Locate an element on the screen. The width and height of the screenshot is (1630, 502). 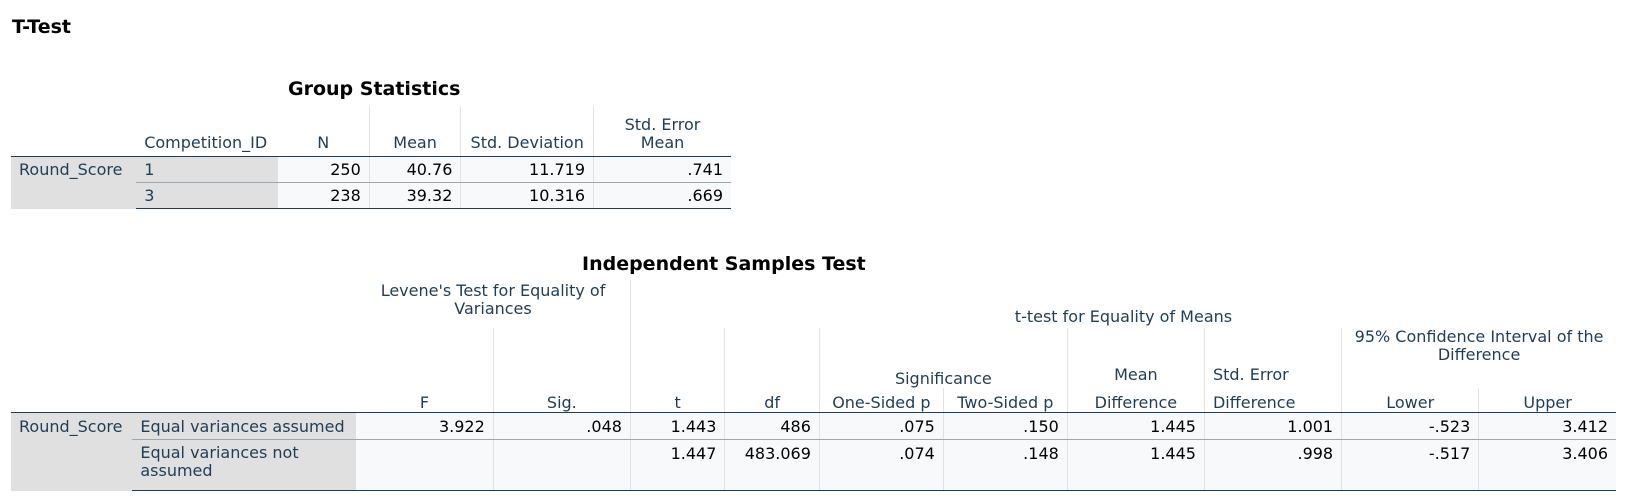
header-mean: Mean is located at coordinates (414, 131).